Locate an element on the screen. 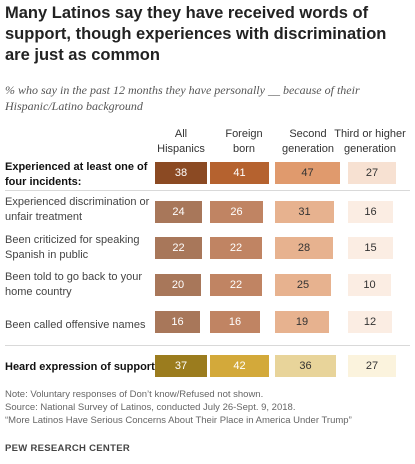 The width and height of the screenshot is (415, 464). column-header-line: Second is located at coordinates (308, 134).